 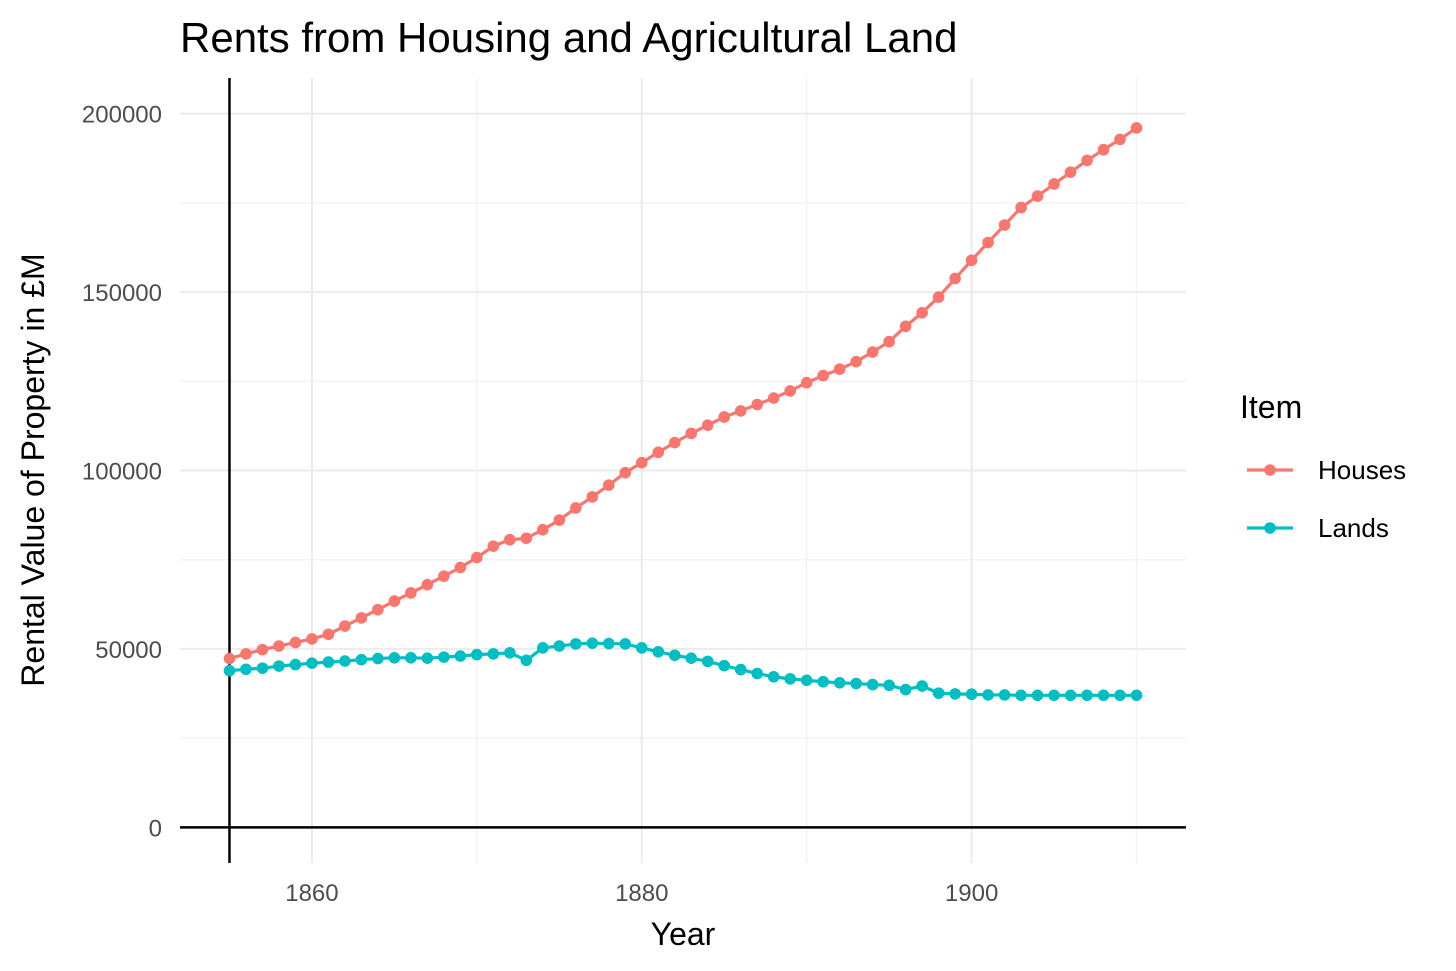 I want to click on legend-title: Item, so click(x=1271, y=407).